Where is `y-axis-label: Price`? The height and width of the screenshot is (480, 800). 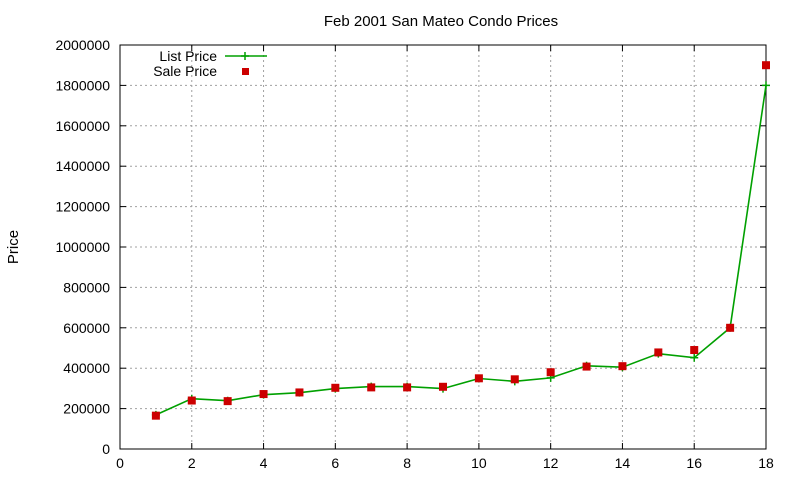
y-axis-label: Price is located at coordinates (13, 247).